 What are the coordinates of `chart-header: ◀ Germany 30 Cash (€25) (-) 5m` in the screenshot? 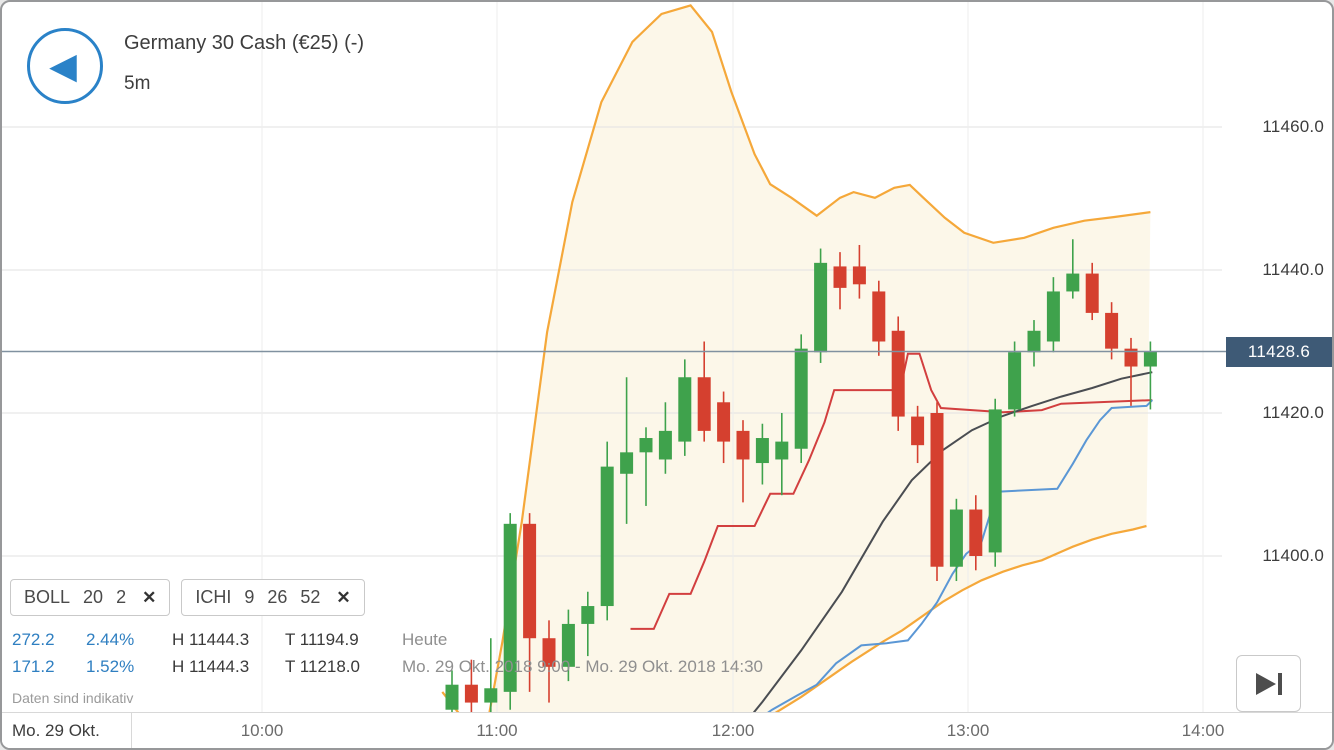 It's located at (183, 53).